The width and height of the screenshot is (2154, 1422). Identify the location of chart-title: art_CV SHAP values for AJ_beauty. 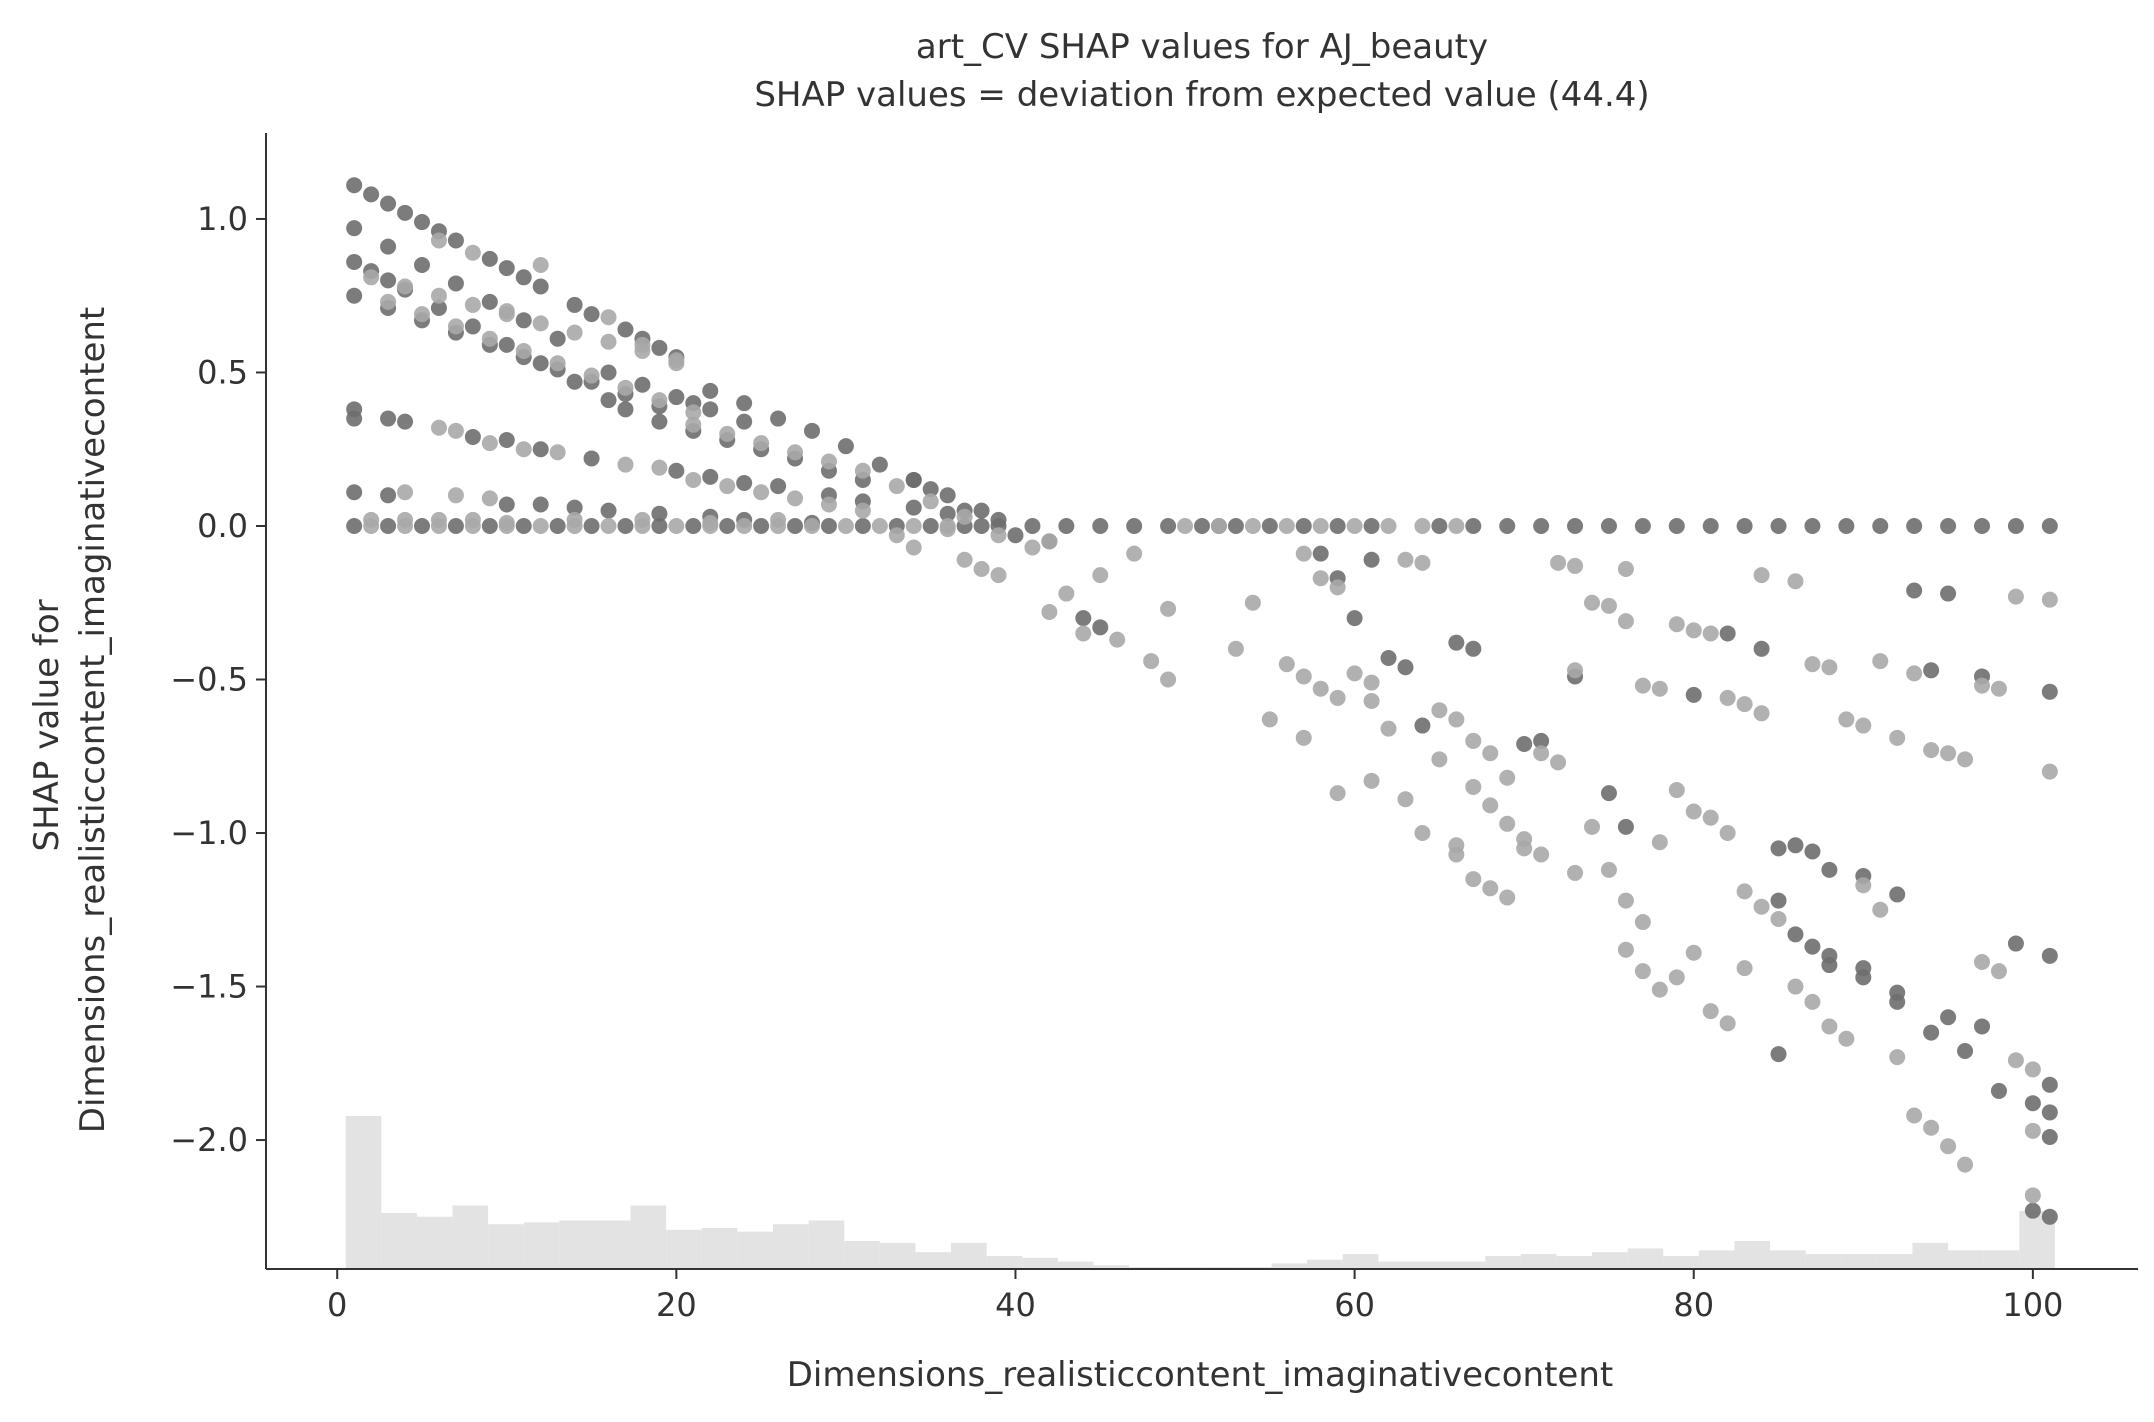
(1202, 47).